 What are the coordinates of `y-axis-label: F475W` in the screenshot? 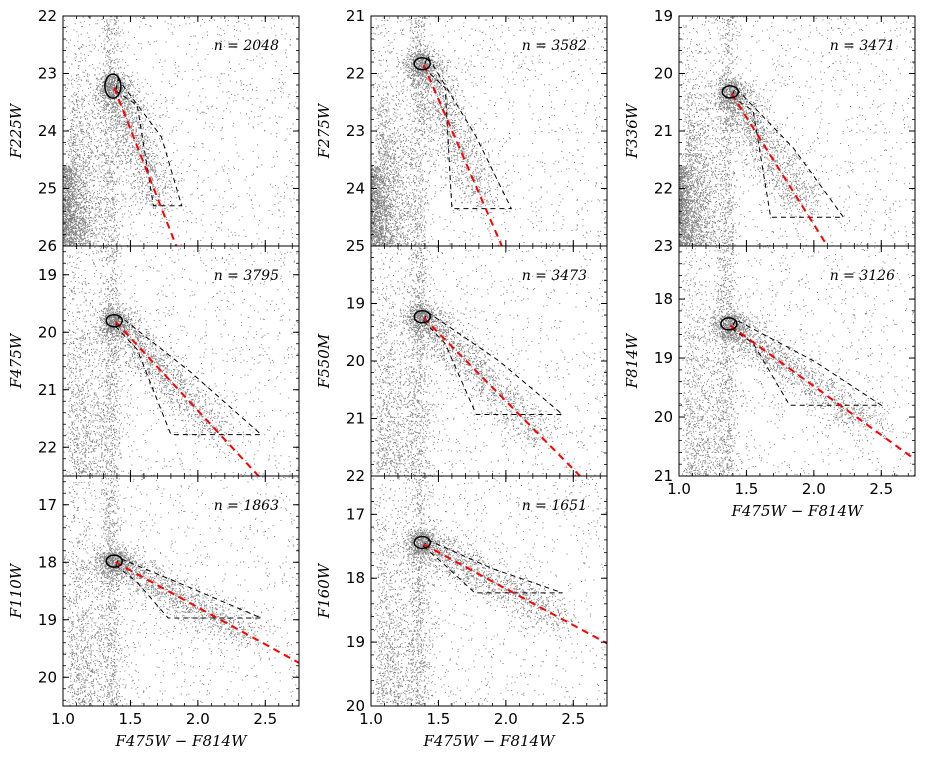 It's located at (16, 360).